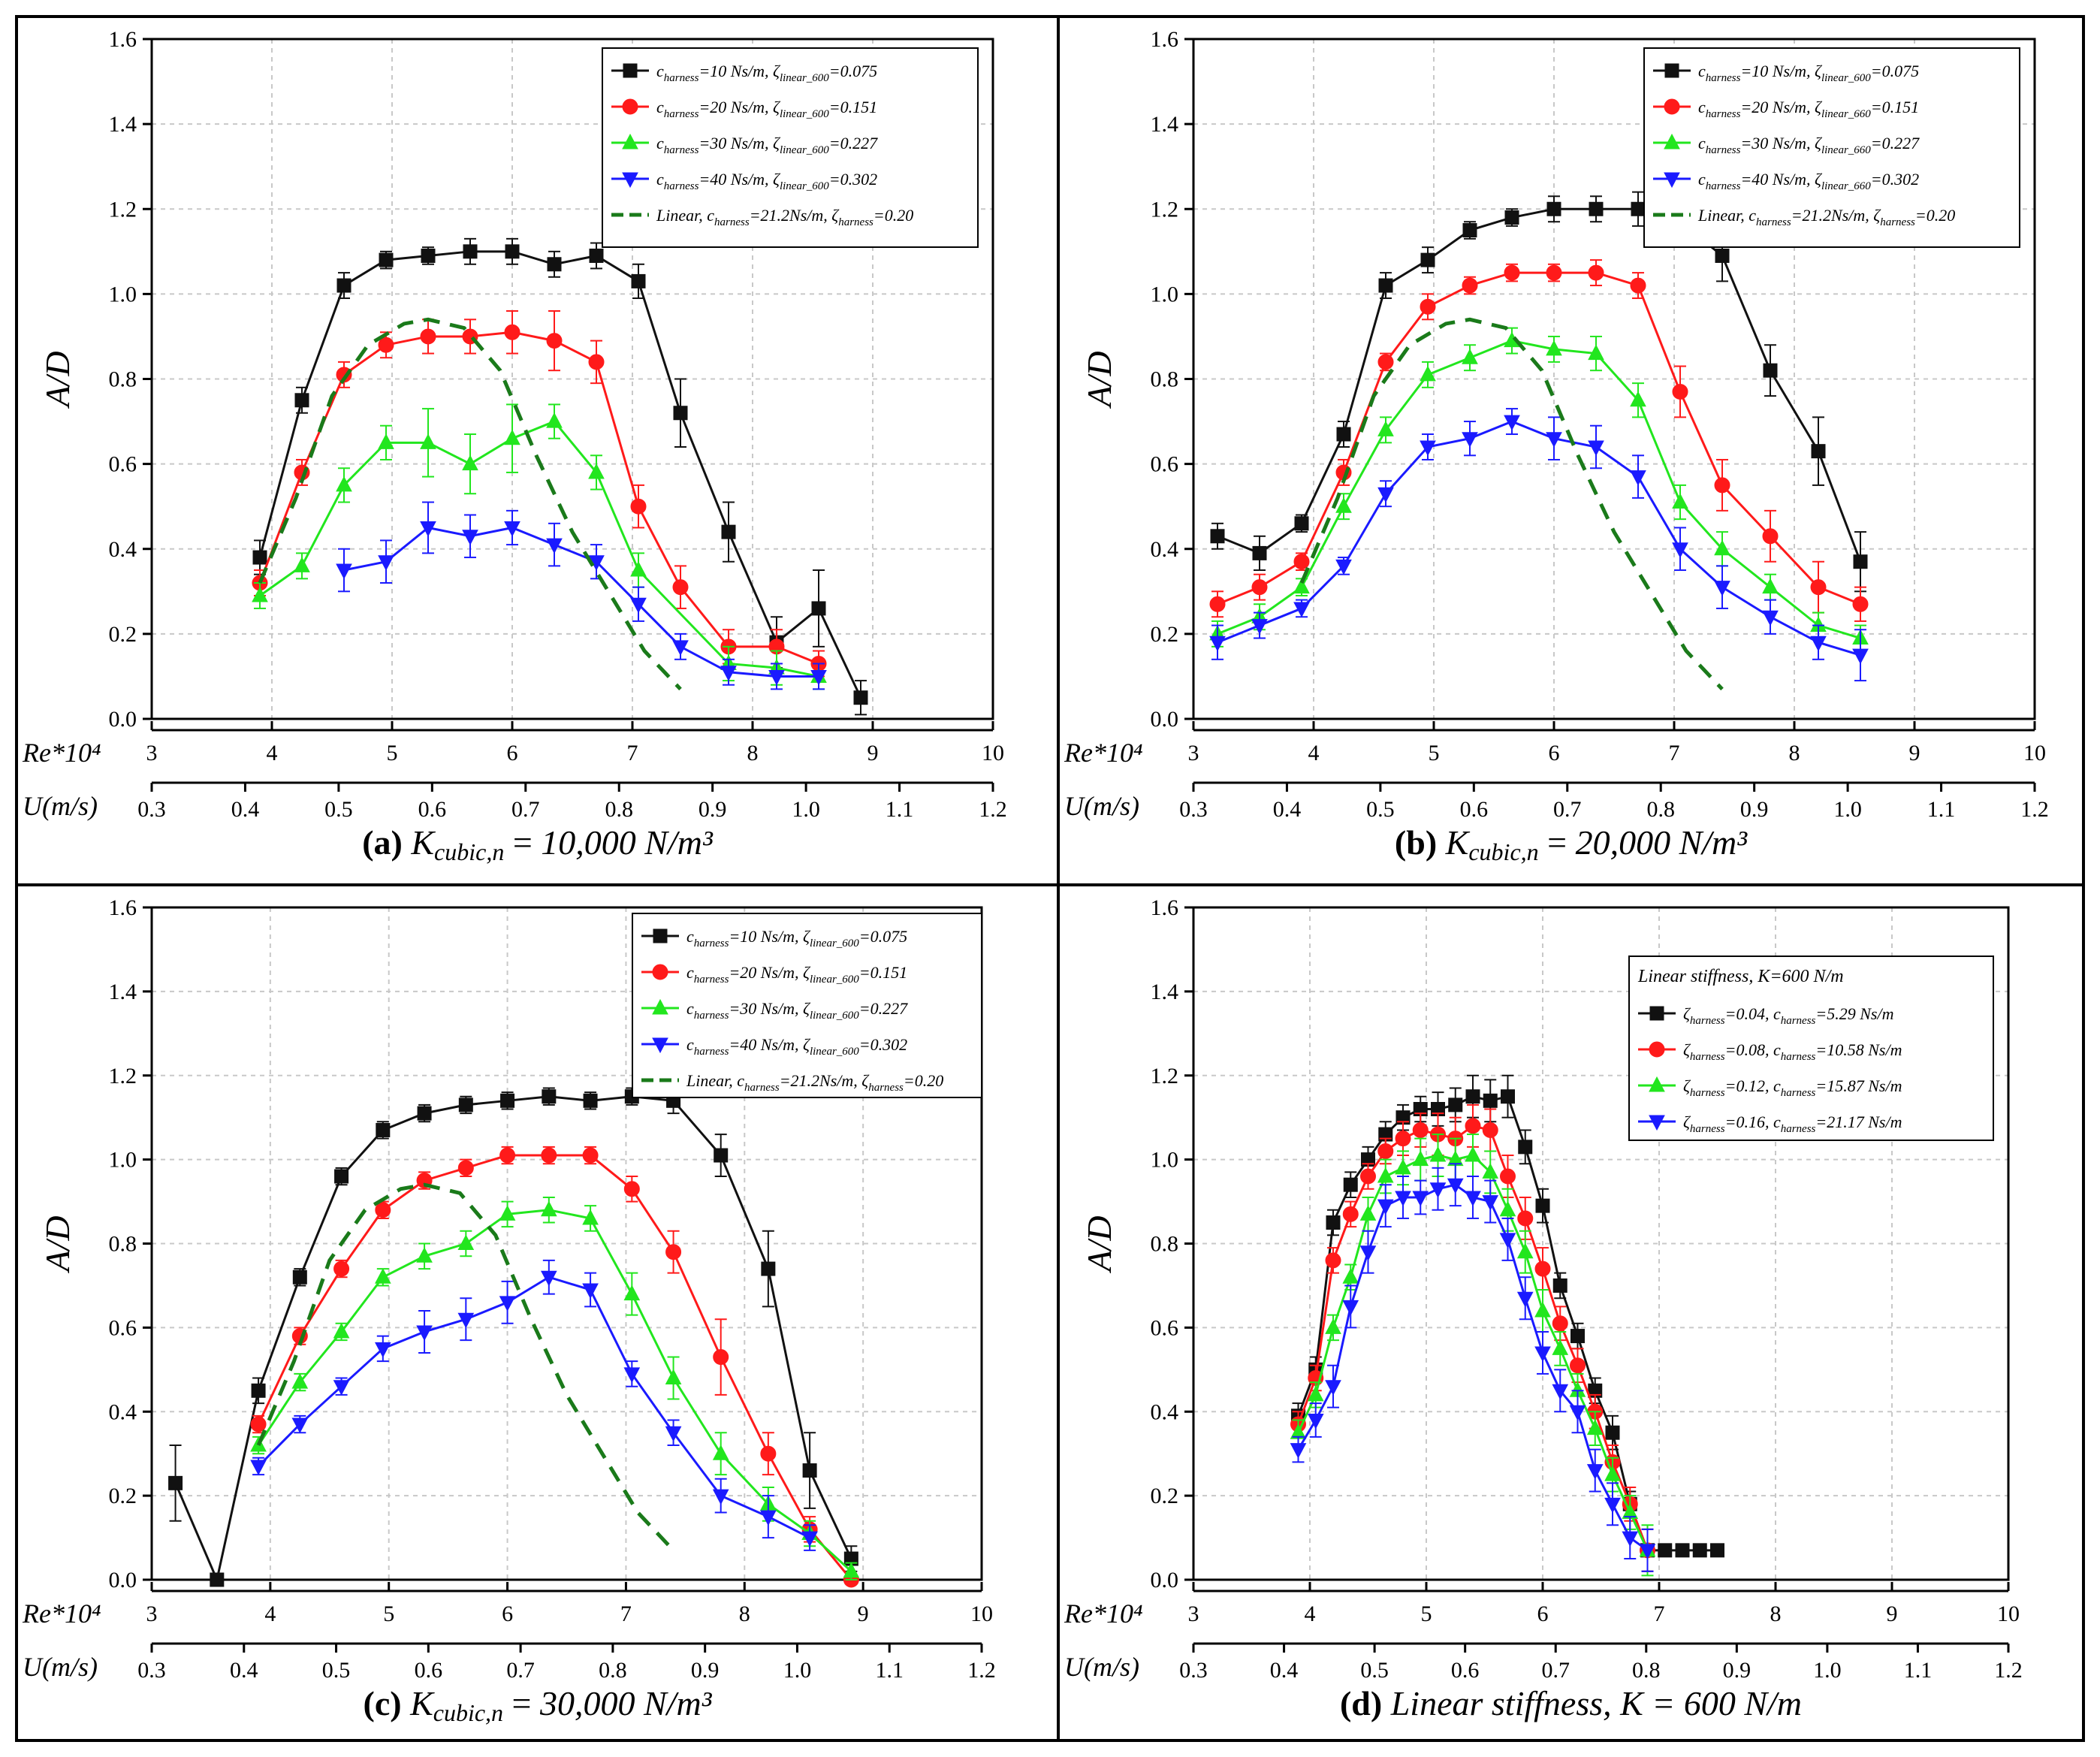  I want to click on legend-text-subscript: harness, so click(711, 943).